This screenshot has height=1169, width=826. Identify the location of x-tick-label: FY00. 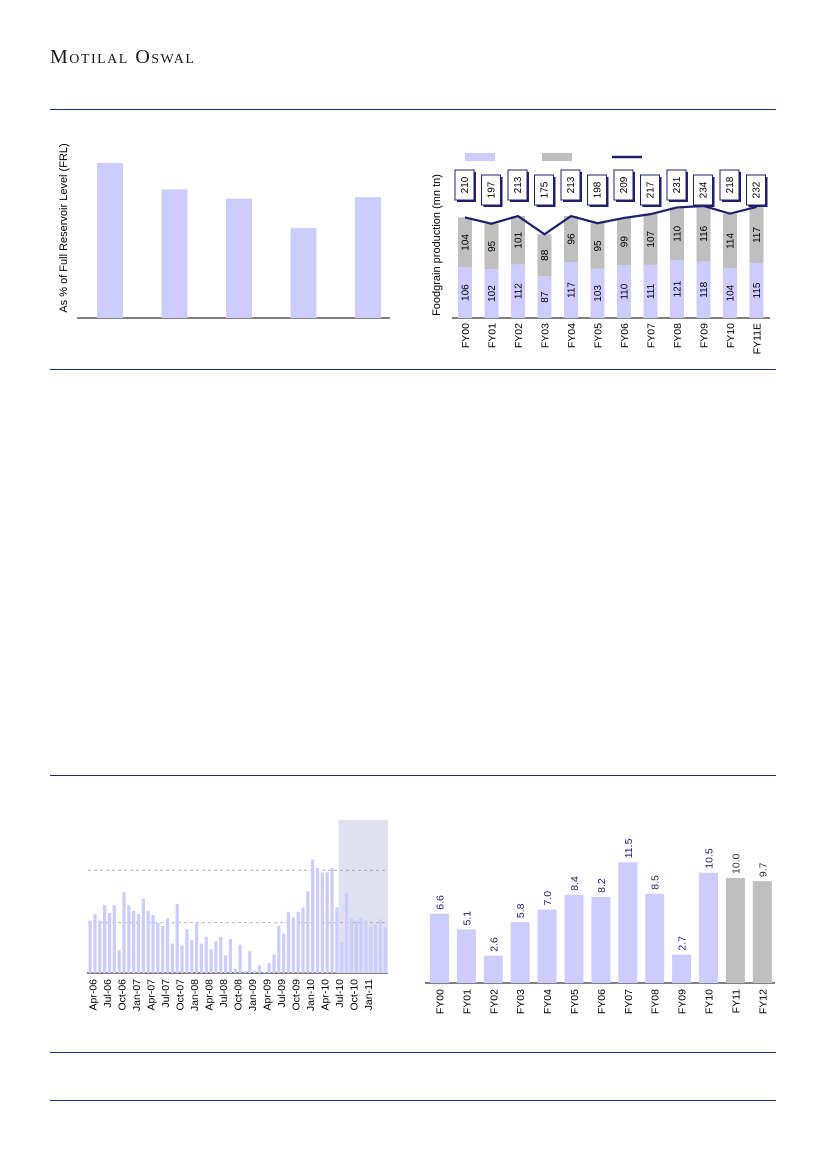
(466, 335).